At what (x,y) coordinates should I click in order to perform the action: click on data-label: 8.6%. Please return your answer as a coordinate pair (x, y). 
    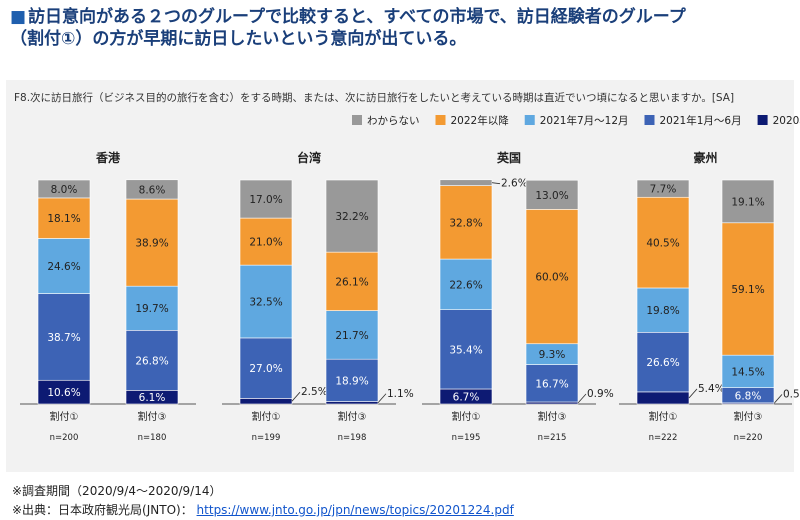
    Looking at the image, I should click on (152, 190).